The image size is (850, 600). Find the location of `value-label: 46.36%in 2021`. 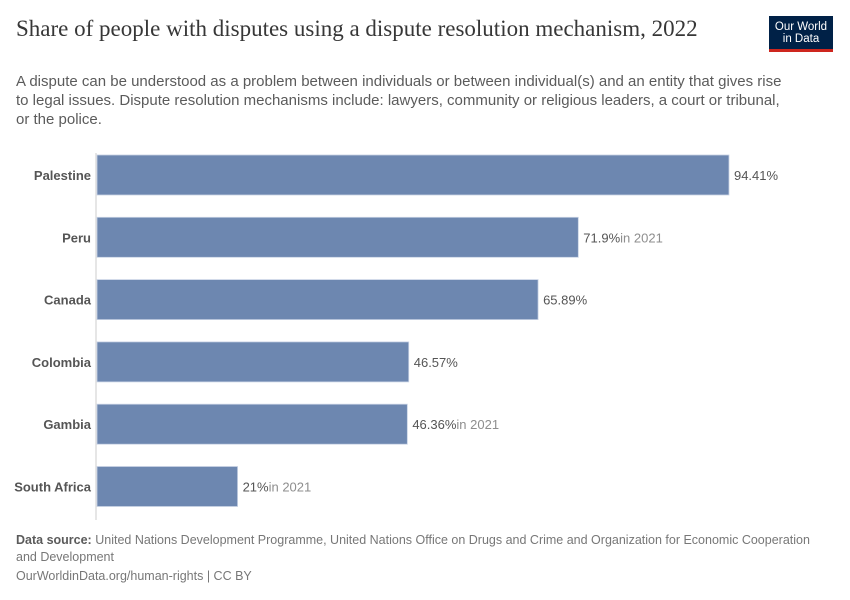

value-label: 46.36%in 2021 is located at coordinates (455, 424).